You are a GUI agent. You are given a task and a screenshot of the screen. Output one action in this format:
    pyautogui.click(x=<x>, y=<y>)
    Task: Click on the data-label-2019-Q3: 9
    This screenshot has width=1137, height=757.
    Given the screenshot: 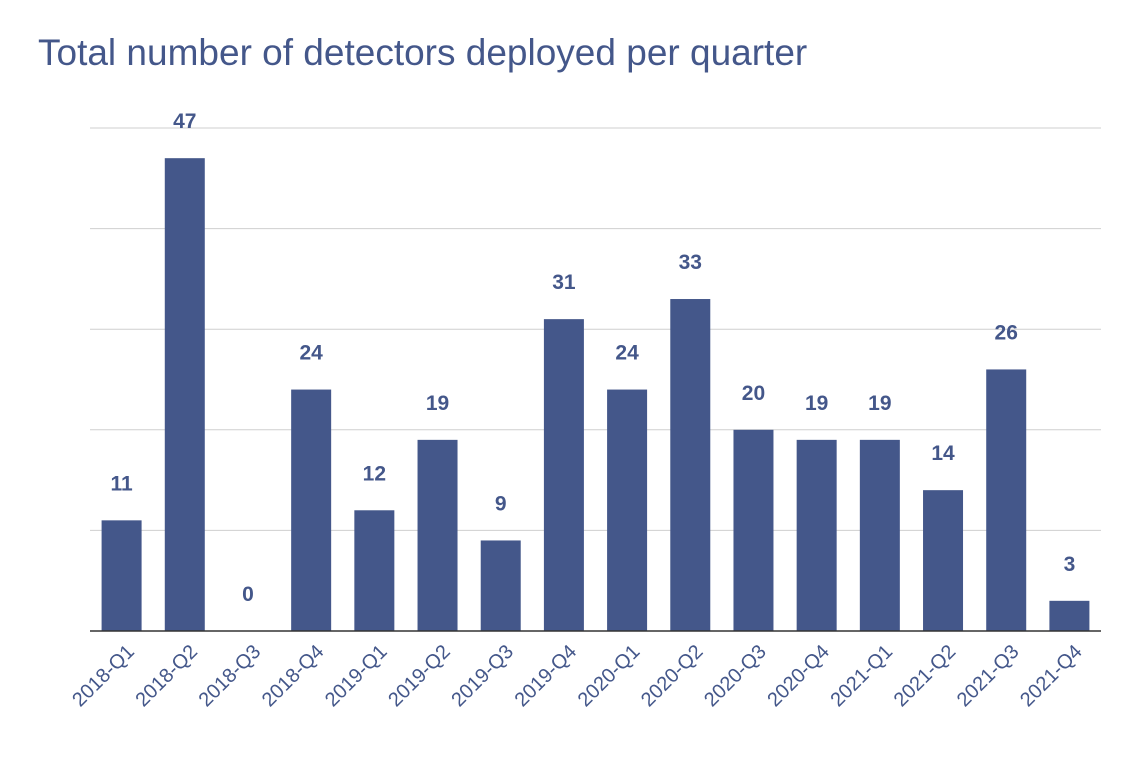 What is the action you would take?
    pyautogui.click(x=501, y=503)
    